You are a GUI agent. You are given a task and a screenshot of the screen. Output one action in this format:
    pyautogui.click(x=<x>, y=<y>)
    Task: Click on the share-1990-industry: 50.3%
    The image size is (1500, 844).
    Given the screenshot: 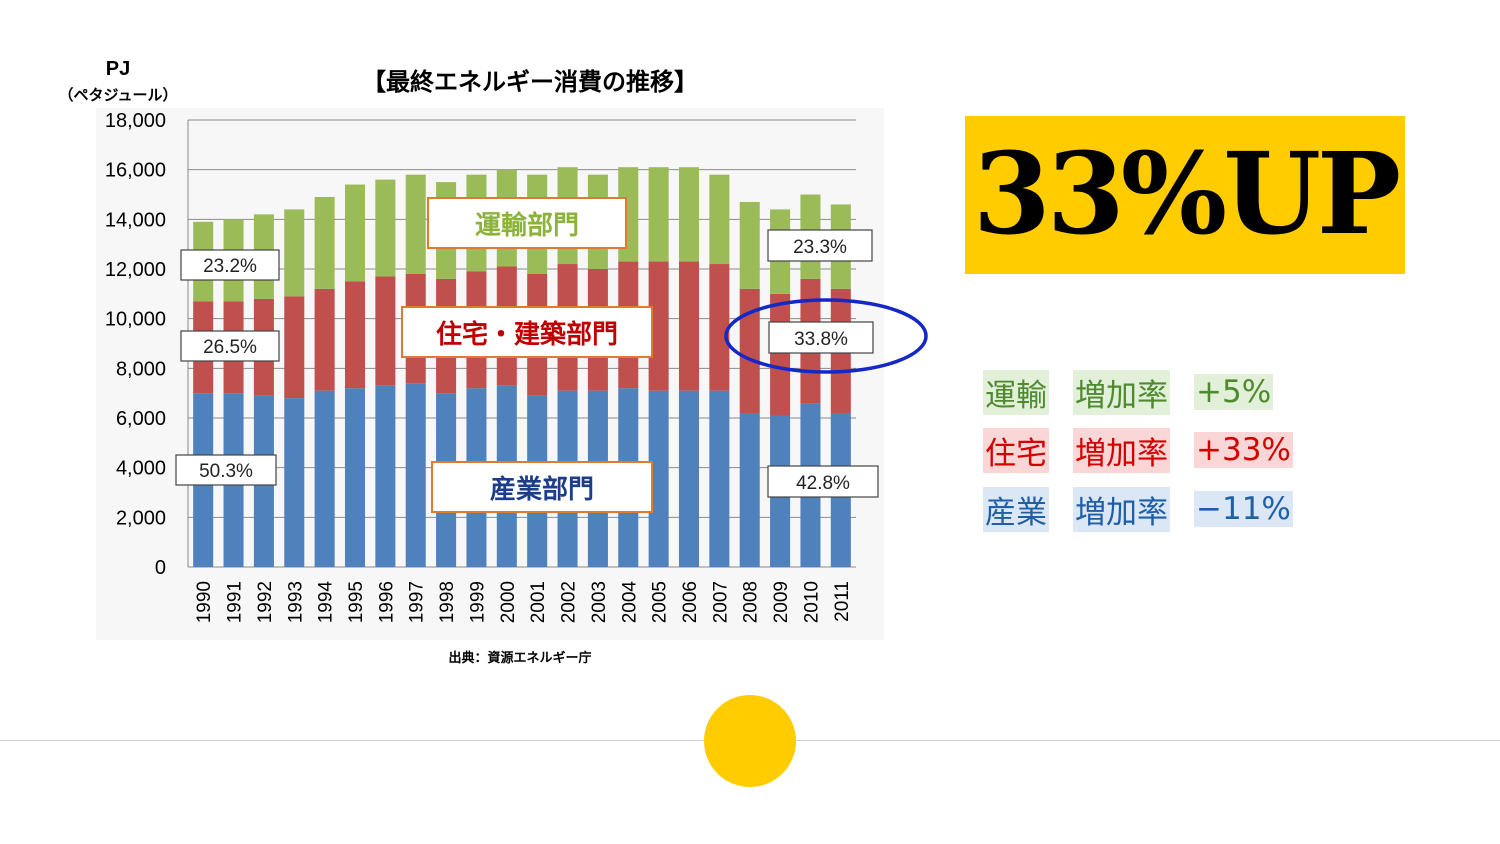 What is the action you would take?
    pyautogui.click(x=226, y=471)
    